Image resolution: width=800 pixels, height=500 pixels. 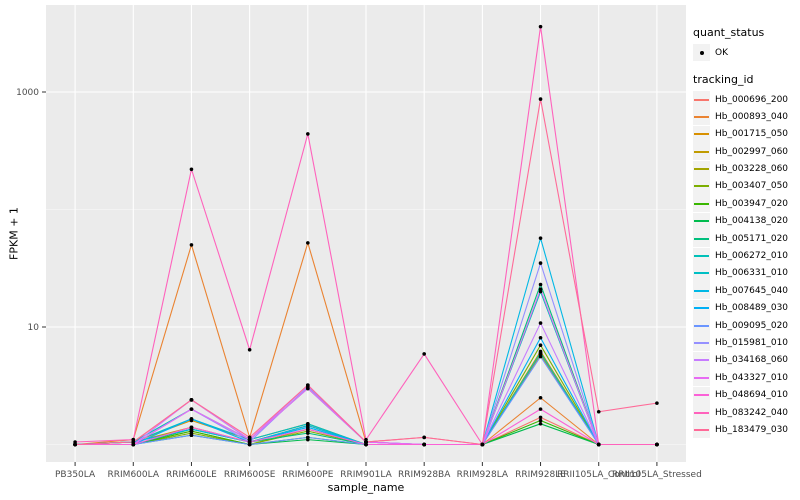 I want to click on legend-item-label: Hb_008489_030, so click(x=752, y=308).